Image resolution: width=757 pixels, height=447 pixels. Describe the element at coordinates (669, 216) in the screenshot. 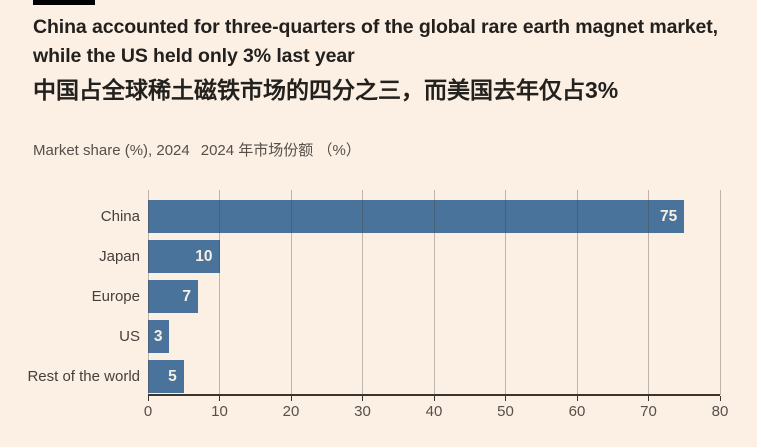

I see `bar-value-label-china: 75` at that location.